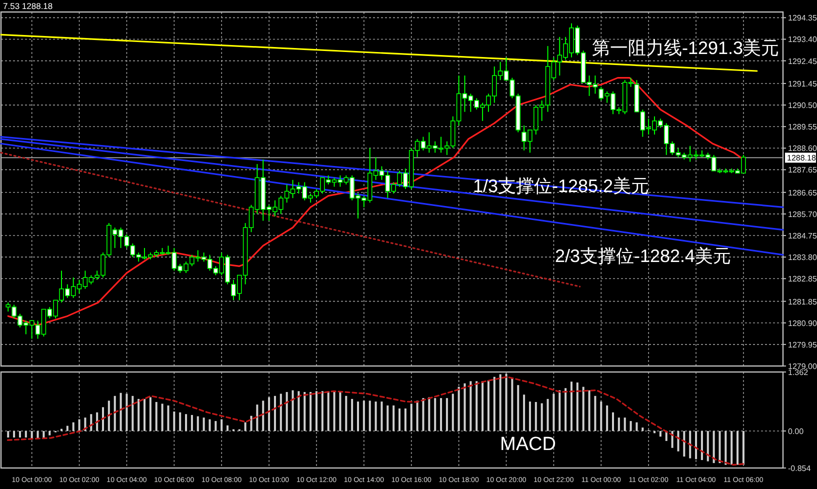  What do you see at coordinates (802, 257) in the screenshot?
I see `y-tick-label: 1283.80` at bounding box center [802, 257].